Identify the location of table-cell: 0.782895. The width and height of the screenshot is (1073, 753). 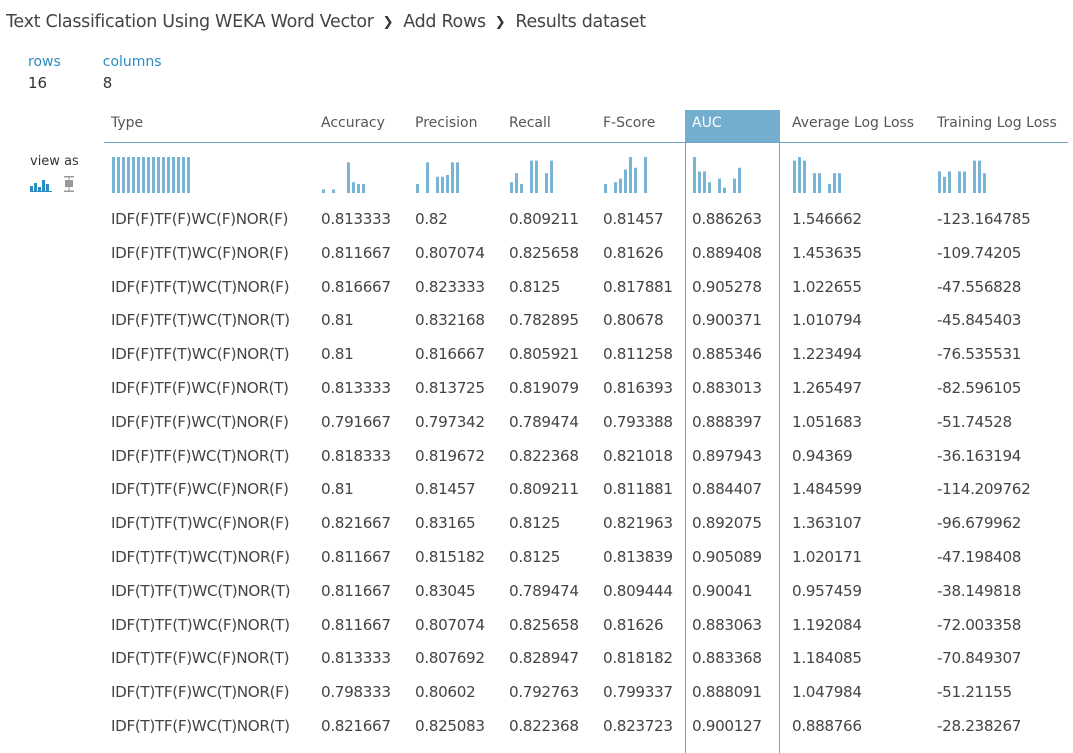
(544, 320).